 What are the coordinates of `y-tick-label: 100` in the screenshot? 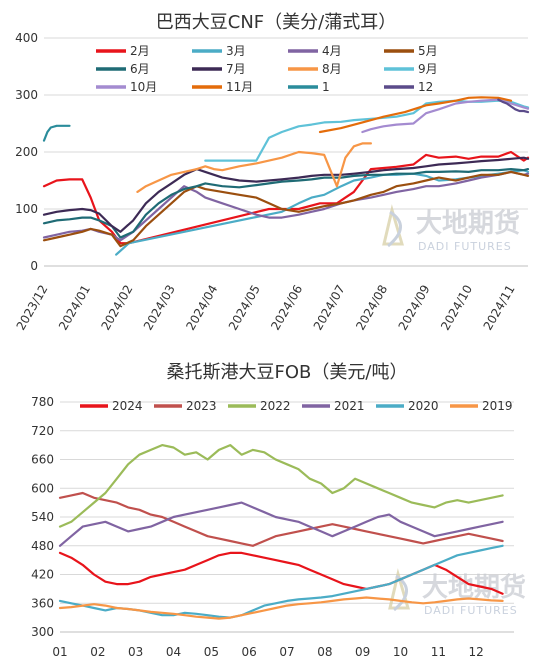 It's located at (26, 209).